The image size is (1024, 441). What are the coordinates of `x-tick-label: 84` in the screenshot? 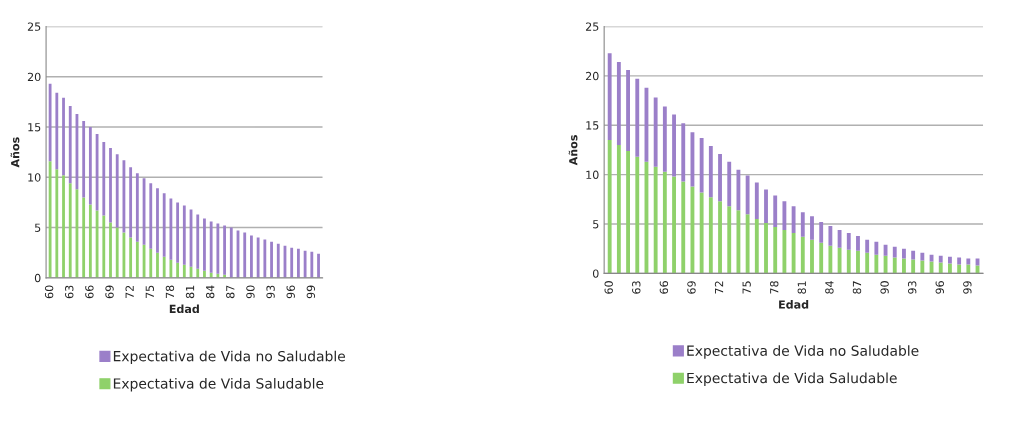 It's located at (829, 287).